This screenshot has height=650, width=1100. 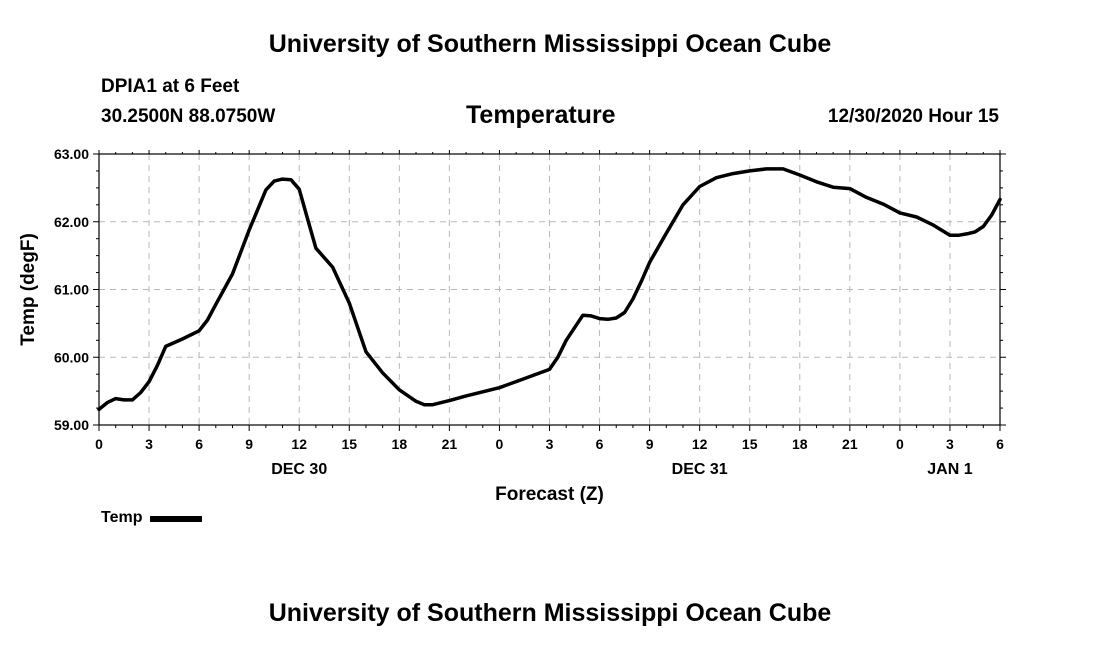 What do you see at coordinates (71, 222) in the screenshot?
I see `y-tick-label: 62.00` at bounding box center [71, 222].